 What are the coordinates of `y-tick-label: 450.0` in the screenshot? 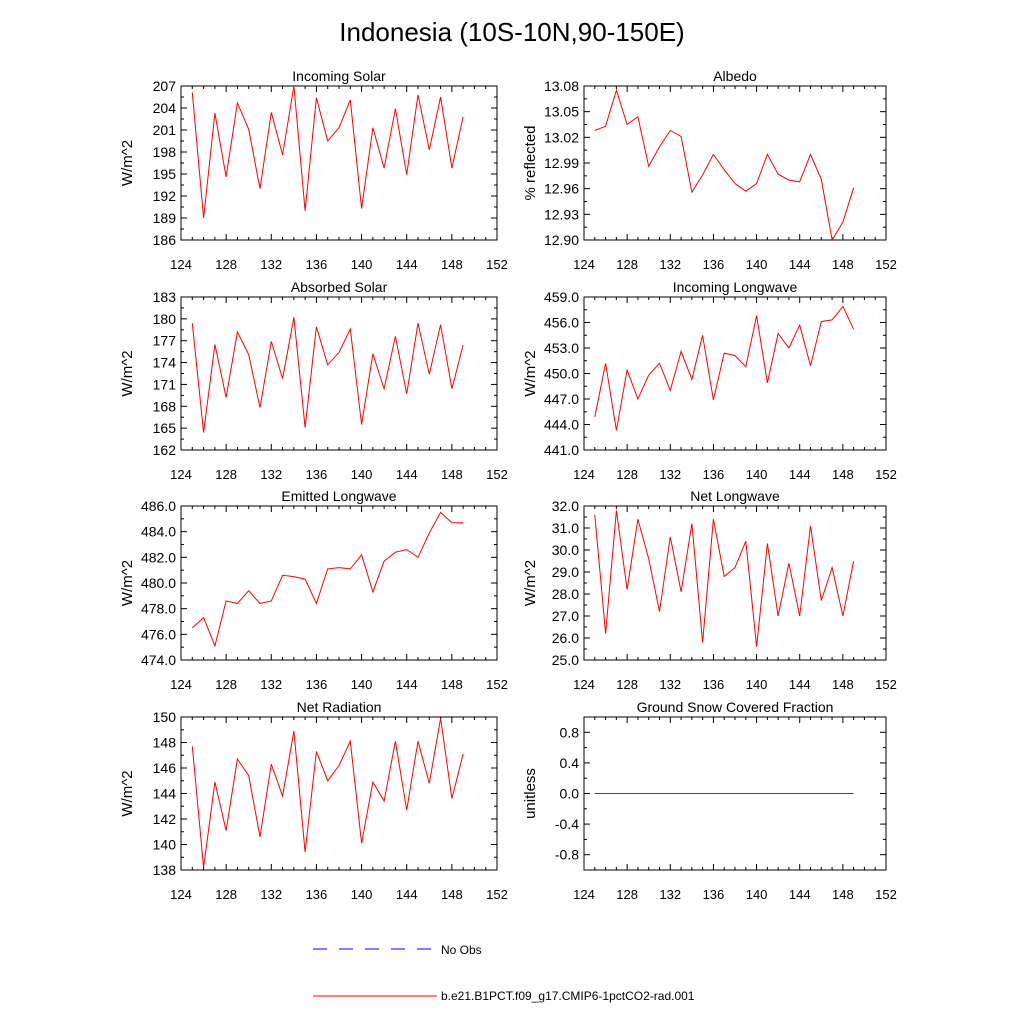 It's located at (561, 374).